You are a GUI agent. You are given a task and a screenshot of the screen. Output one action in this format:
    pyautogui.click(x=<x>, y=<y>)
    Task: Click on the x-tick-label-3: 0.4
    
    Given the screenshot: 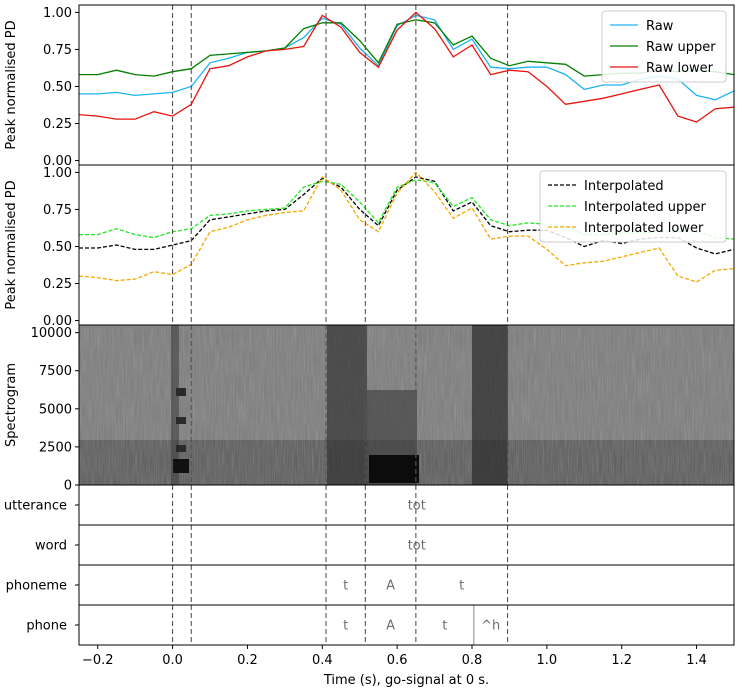 What is the action you would take?
    pyautogui.click(x=322, y=660)
    